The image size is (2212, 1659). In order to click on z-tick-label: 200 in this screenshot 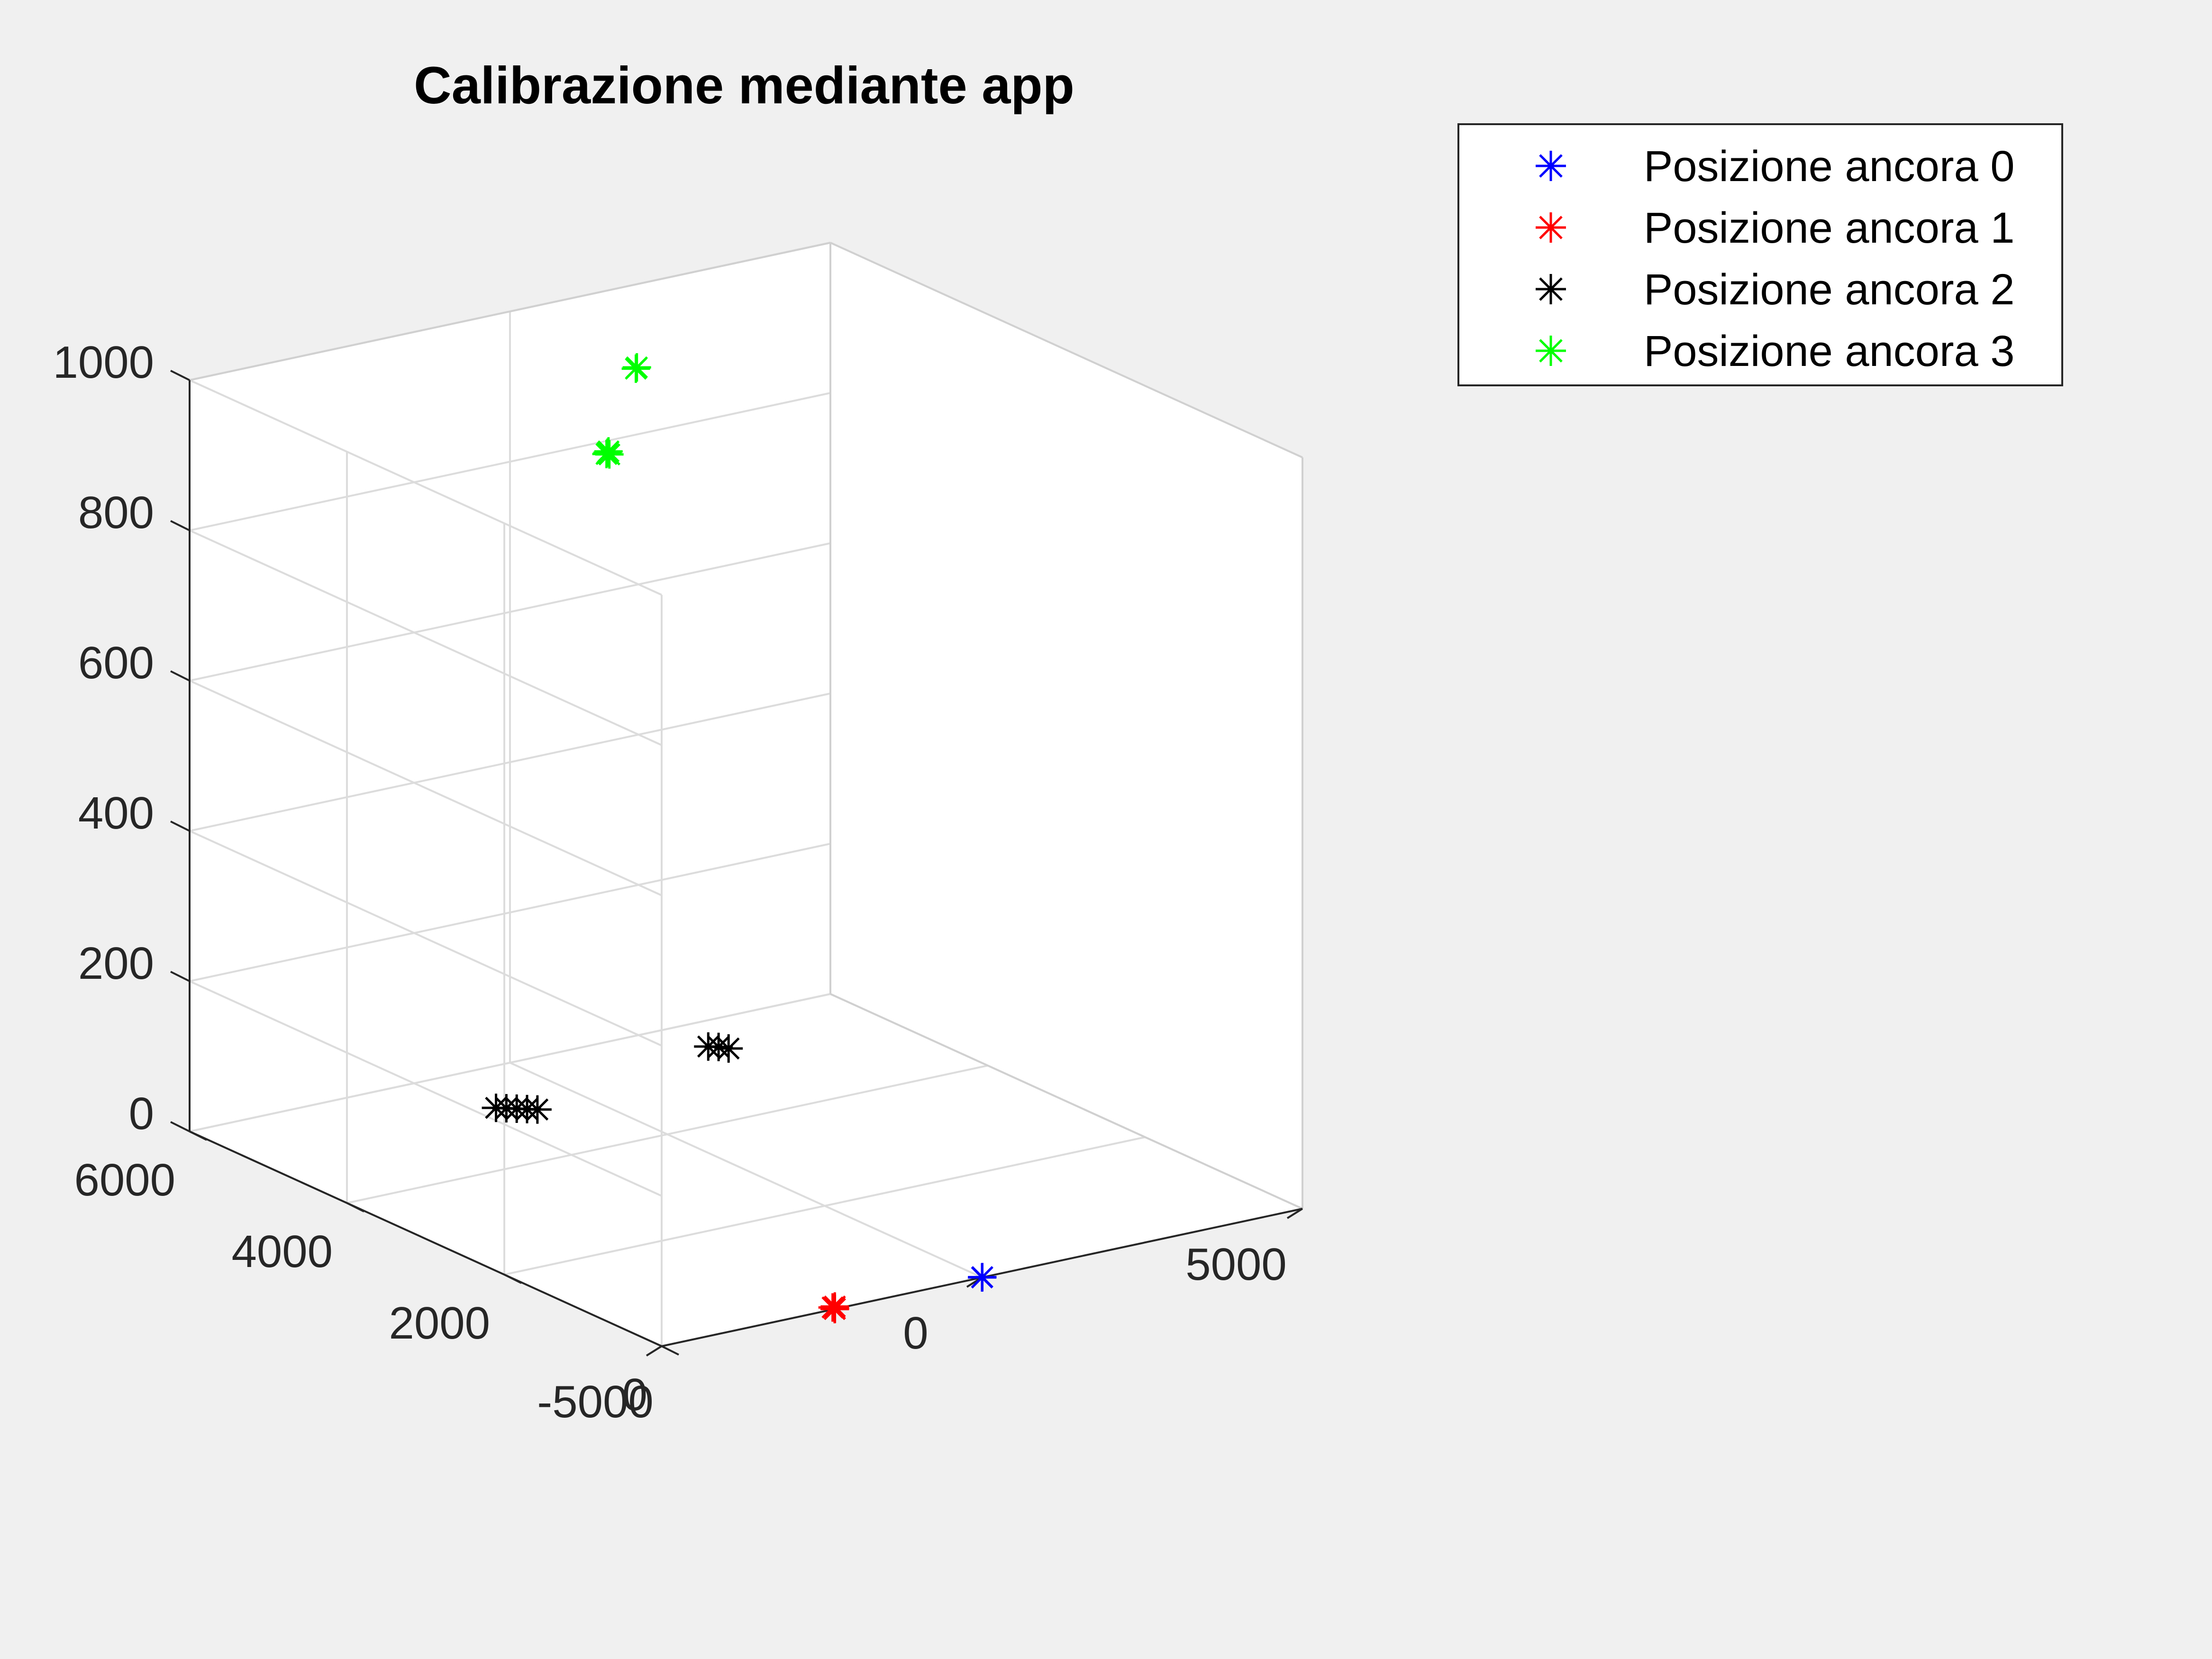, I will do `click(116, 963)`.